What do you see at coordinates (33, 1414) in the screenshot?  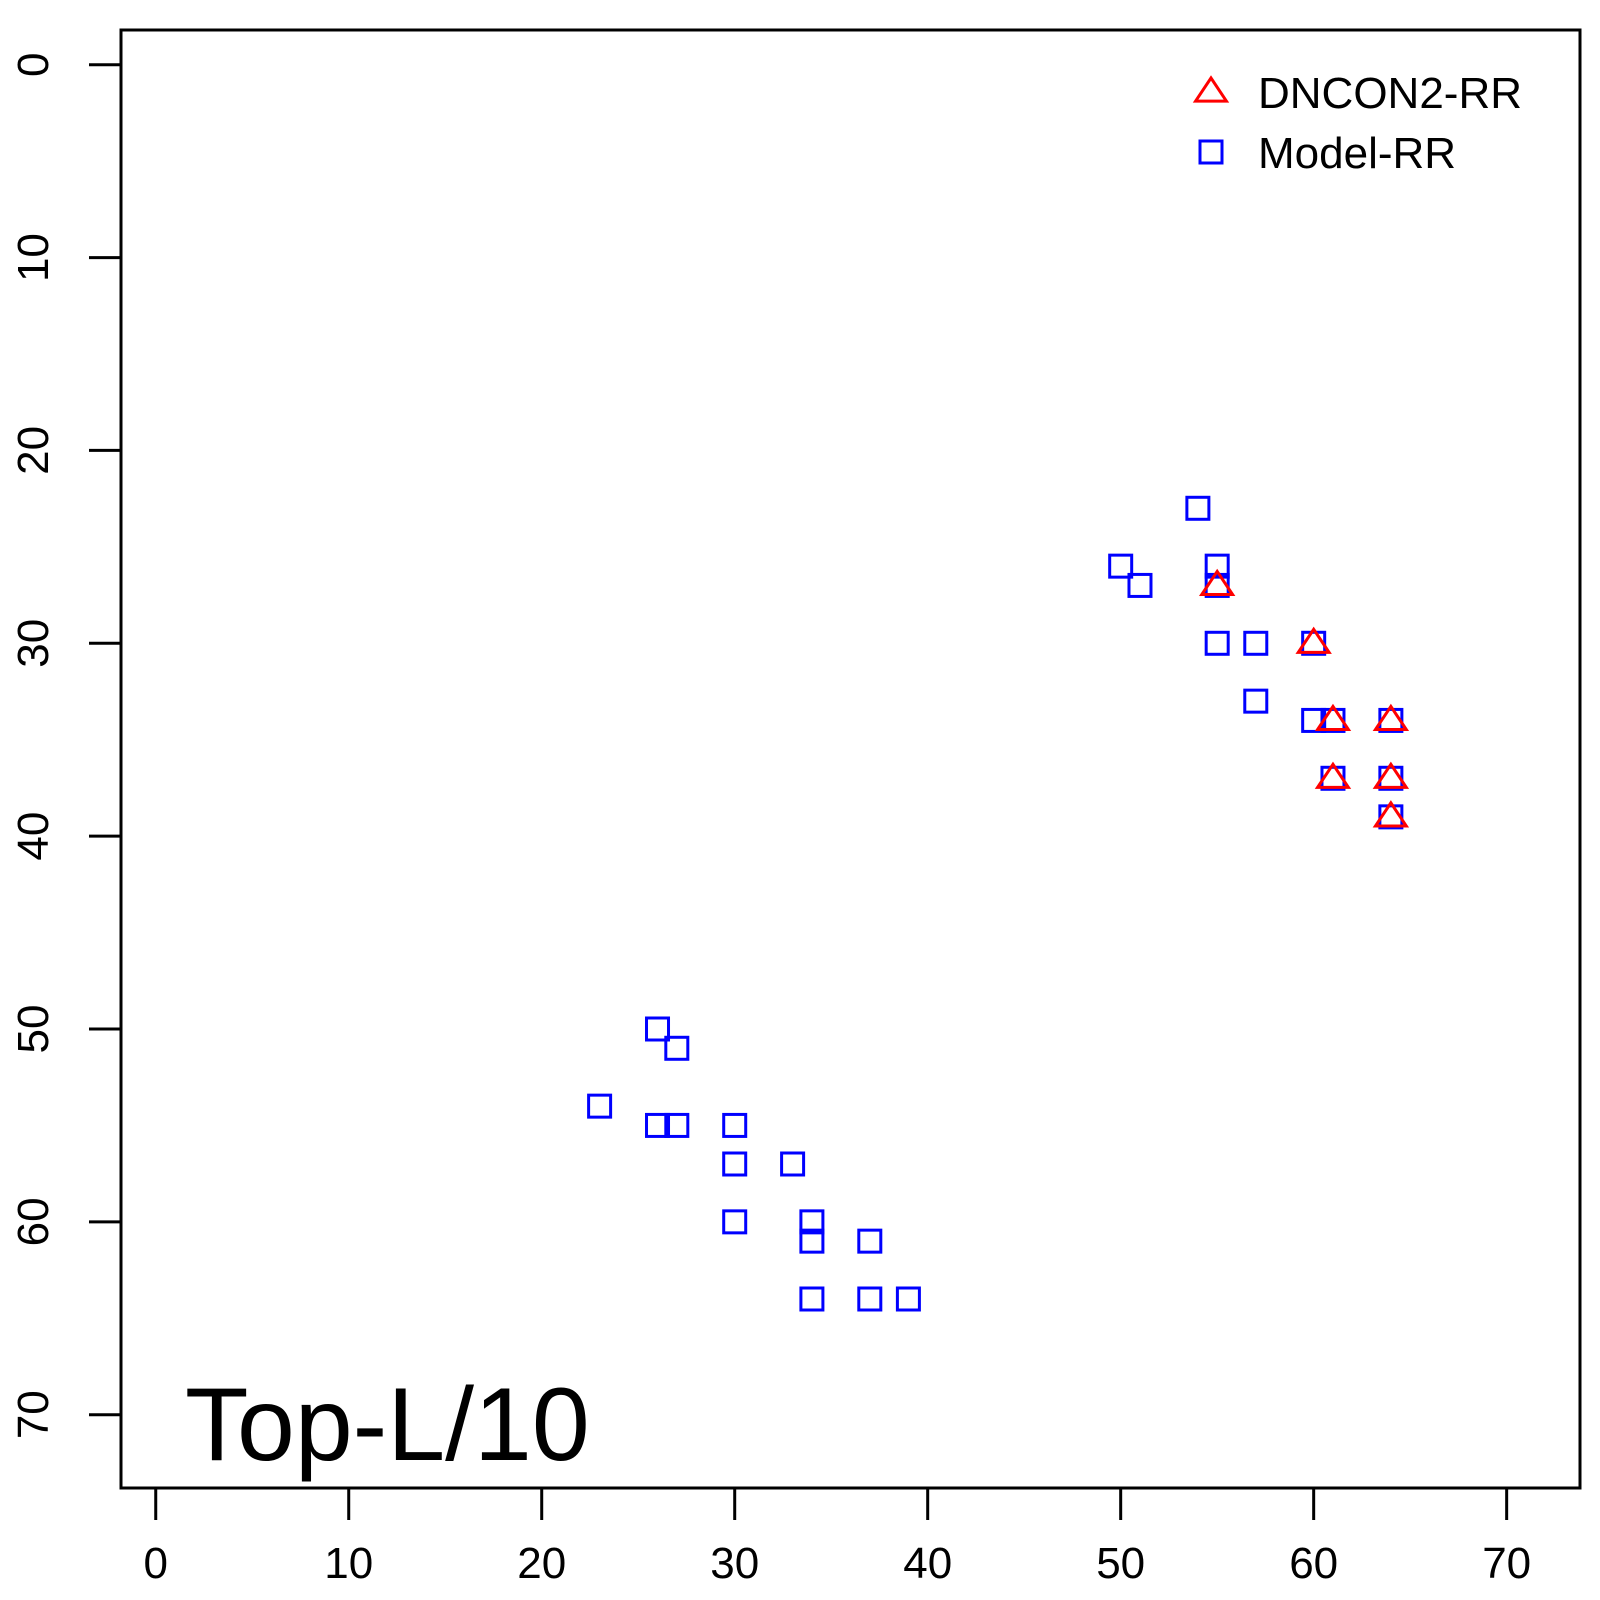 I see `y-tick-label: 70` at bounding box center [33, 1414].